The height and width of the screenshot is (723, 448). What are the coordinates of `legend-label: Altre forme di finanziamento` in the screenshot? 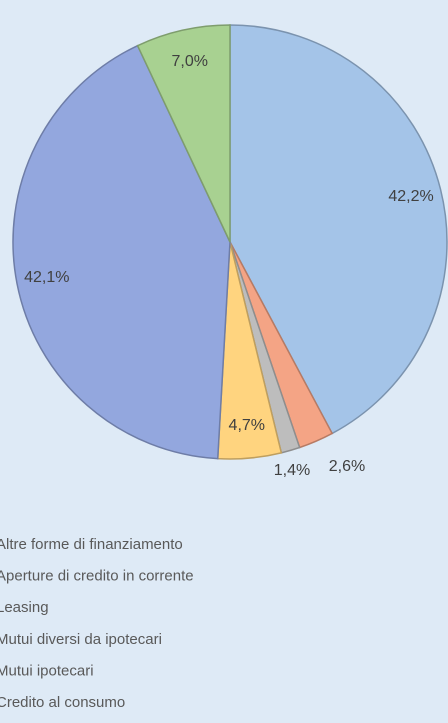 It's located at (91, 544).